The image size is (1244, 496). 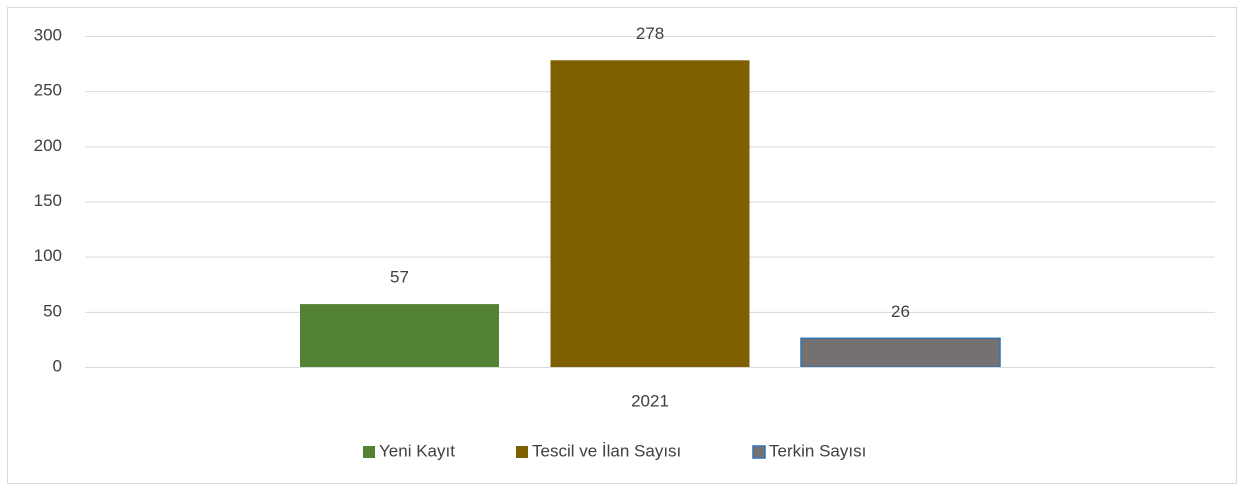 What do you see at coordinates (48, 200) in the screenshot?
I see `y-tick-label: 150` at bounding box center [48, 200].